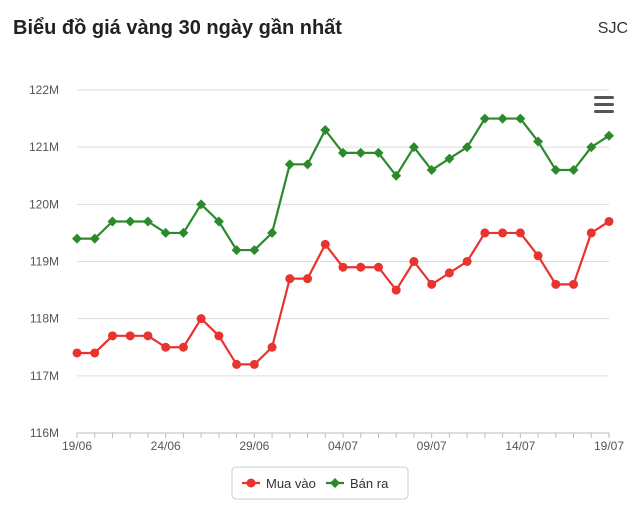 Image resolution: width=640 pixels, height=511 pixels. I want to click on x-tick-label: 24/06, so click(166, 446).